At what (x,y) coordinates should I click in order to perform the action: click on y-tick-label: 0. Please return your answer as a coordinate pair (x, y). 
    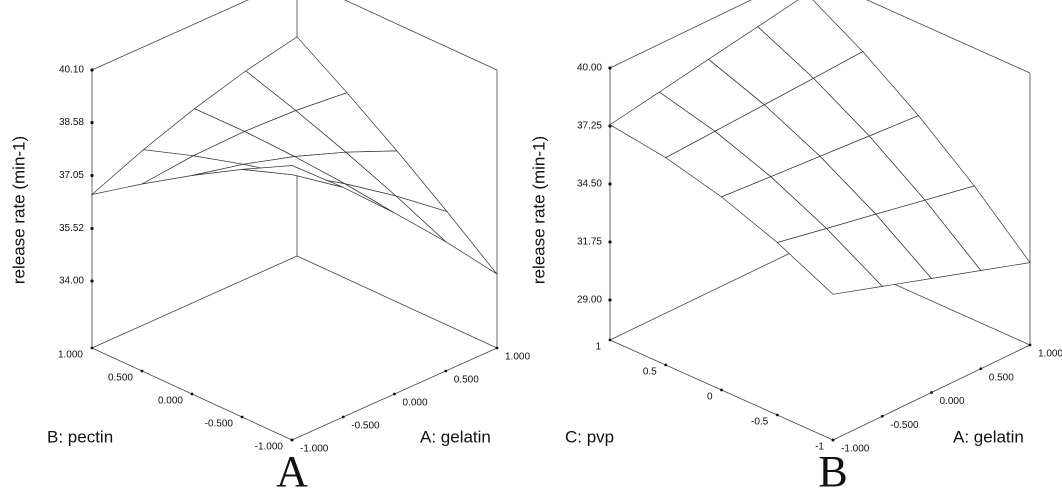
    Looking at the image, I should click on (710, 397).